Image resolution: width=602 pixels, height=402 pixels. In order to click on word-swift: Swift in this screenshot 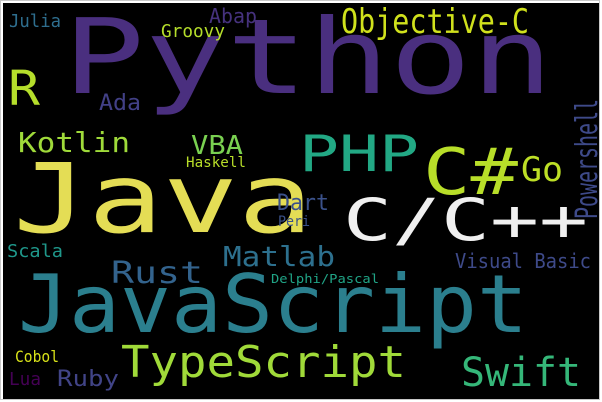, I will do `click(521, 373)`.